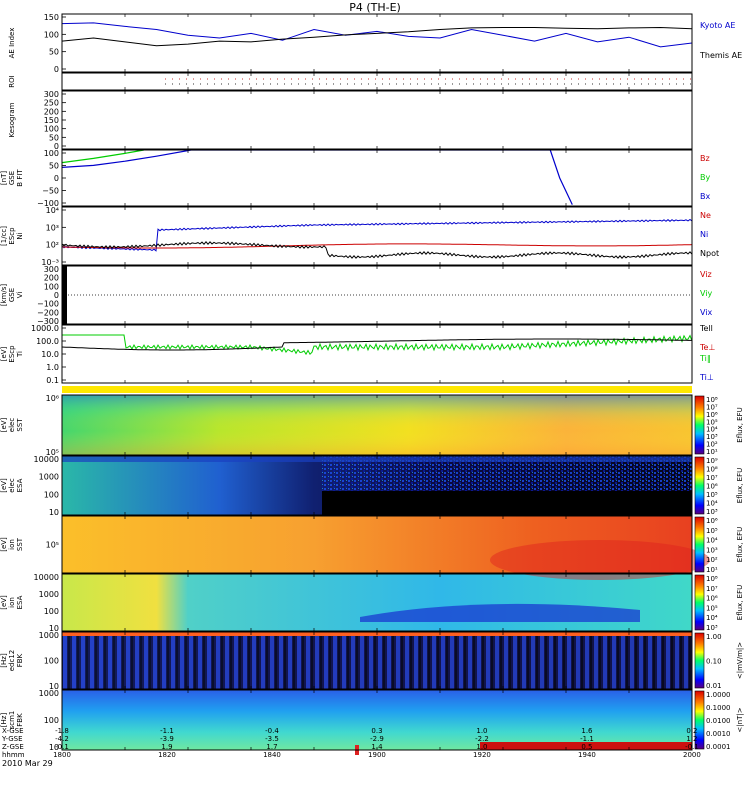 This screenshot has height=800, width=750. I want to click on legend-ni-Ne: Ne, so click(705, 215).